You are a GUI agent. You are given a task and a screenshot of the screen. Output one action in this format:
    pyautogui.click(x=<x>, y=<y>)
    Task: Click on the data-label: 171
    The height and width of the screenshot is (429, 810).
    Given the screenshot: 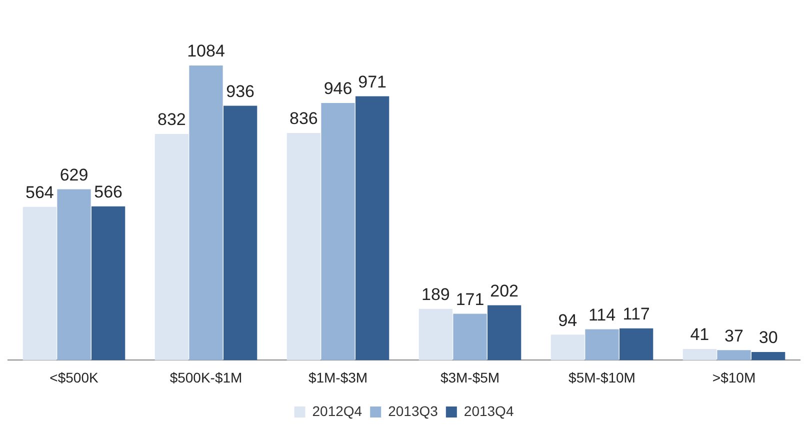 What is the action you would take?
    pyautogui.click(x=470, y=299)
    